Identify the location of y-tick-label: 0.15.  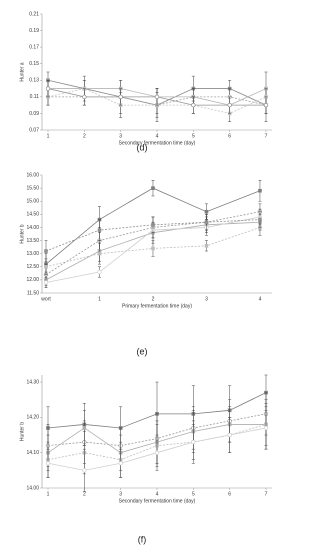
(34, 64).